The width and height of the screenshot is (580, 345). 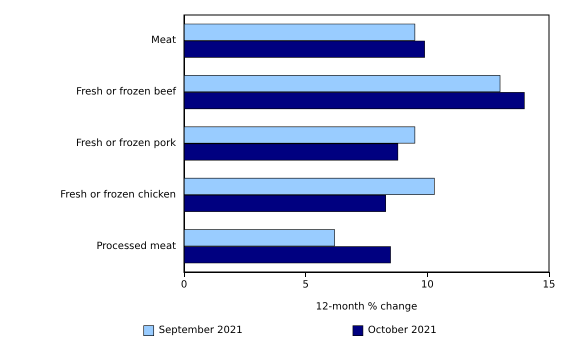 What do you see at coordinates (126, 92) in the screenshot?
I see `y-tick-label: Fresh or frozen beef` at bounding box center [126, 92].